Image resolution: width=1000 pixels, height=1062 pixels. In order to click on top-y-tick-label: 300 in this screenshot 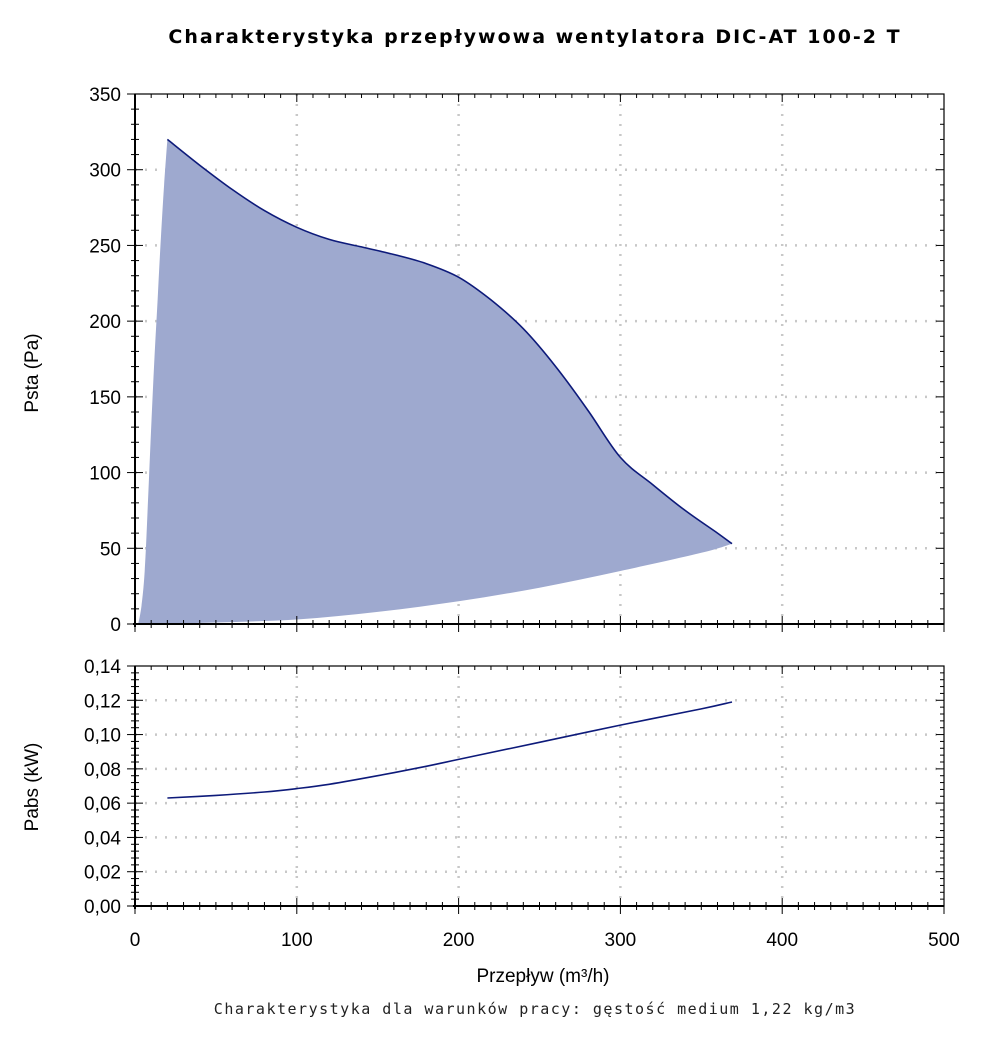, I will do `click(105, 171)`.